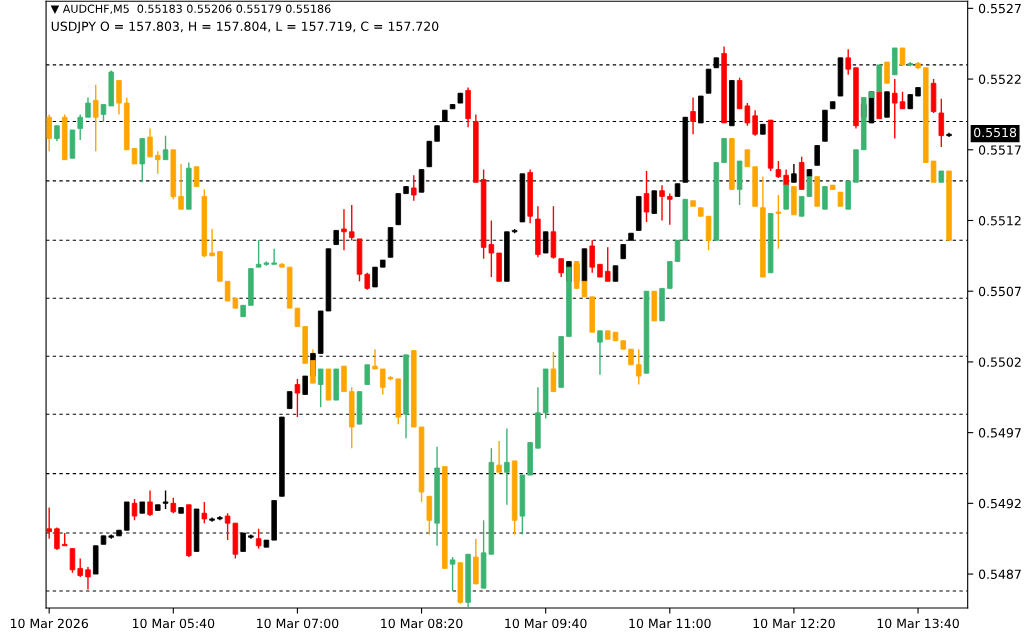 The image size is (1024, 640). I want to click on x-tick-label: 10 Mar 09:40, so click(546, 623).